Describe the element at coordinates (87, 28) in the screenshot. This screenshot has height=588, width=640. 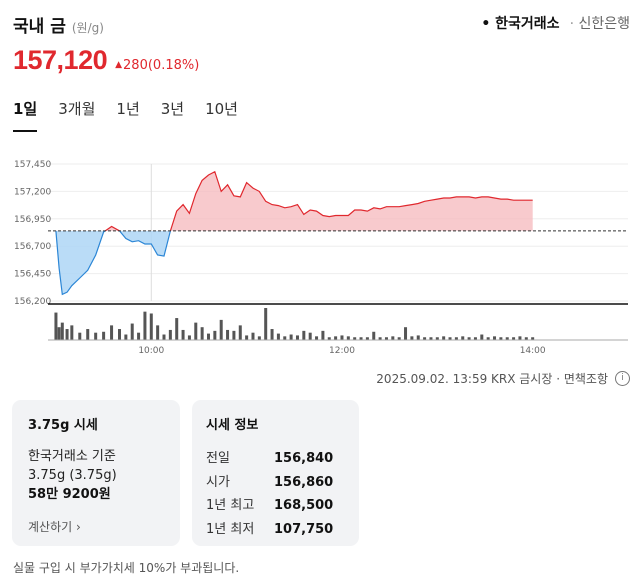
I see `unit-label: (원/g)` at that location.